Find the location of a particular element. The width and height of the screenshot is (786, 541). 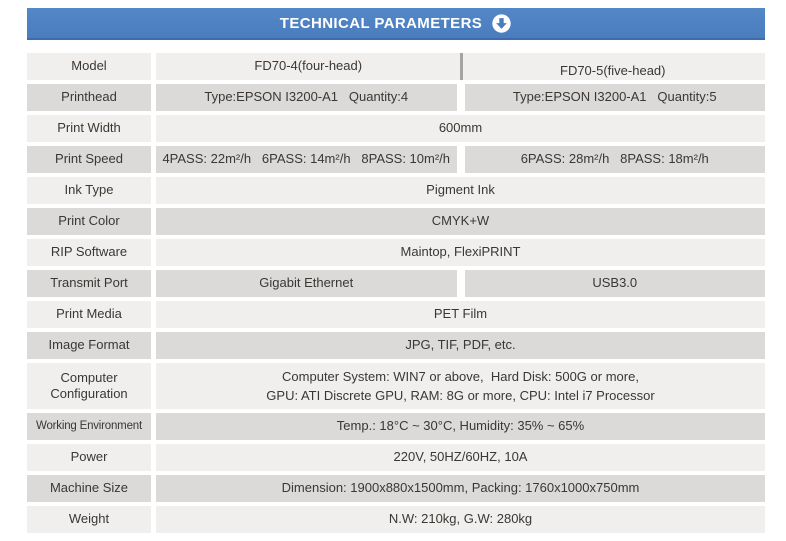

row-label: Image Format is located at coordinates (89, 345).